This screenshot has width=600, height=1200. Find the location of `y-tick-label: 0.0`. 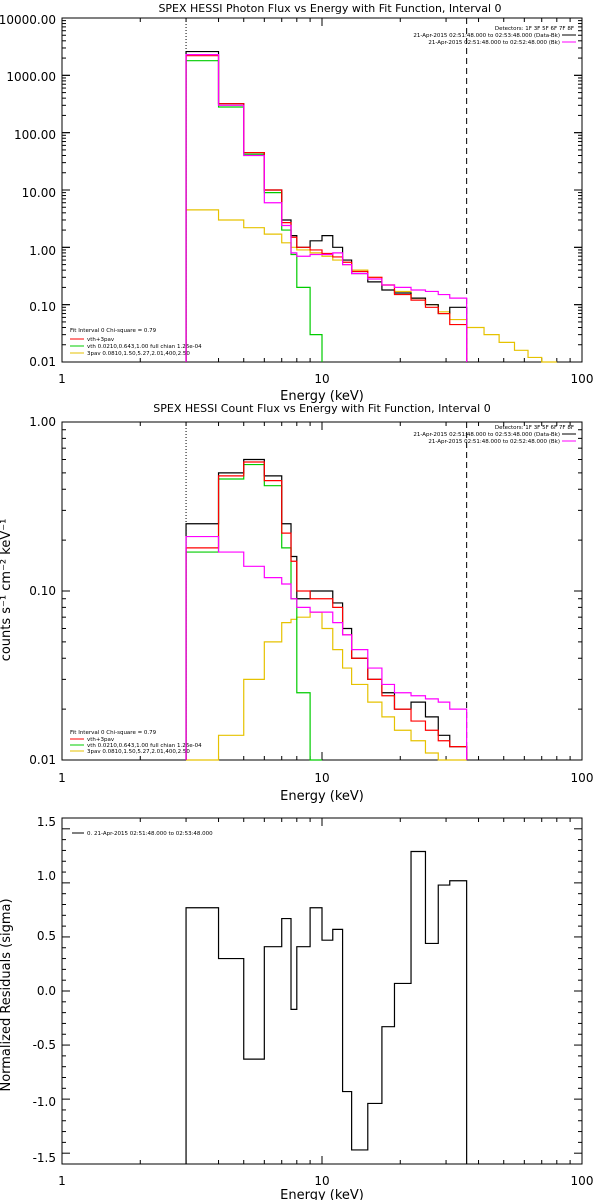

y-tick-label: 0.0 is located at coordinates (46, 991).